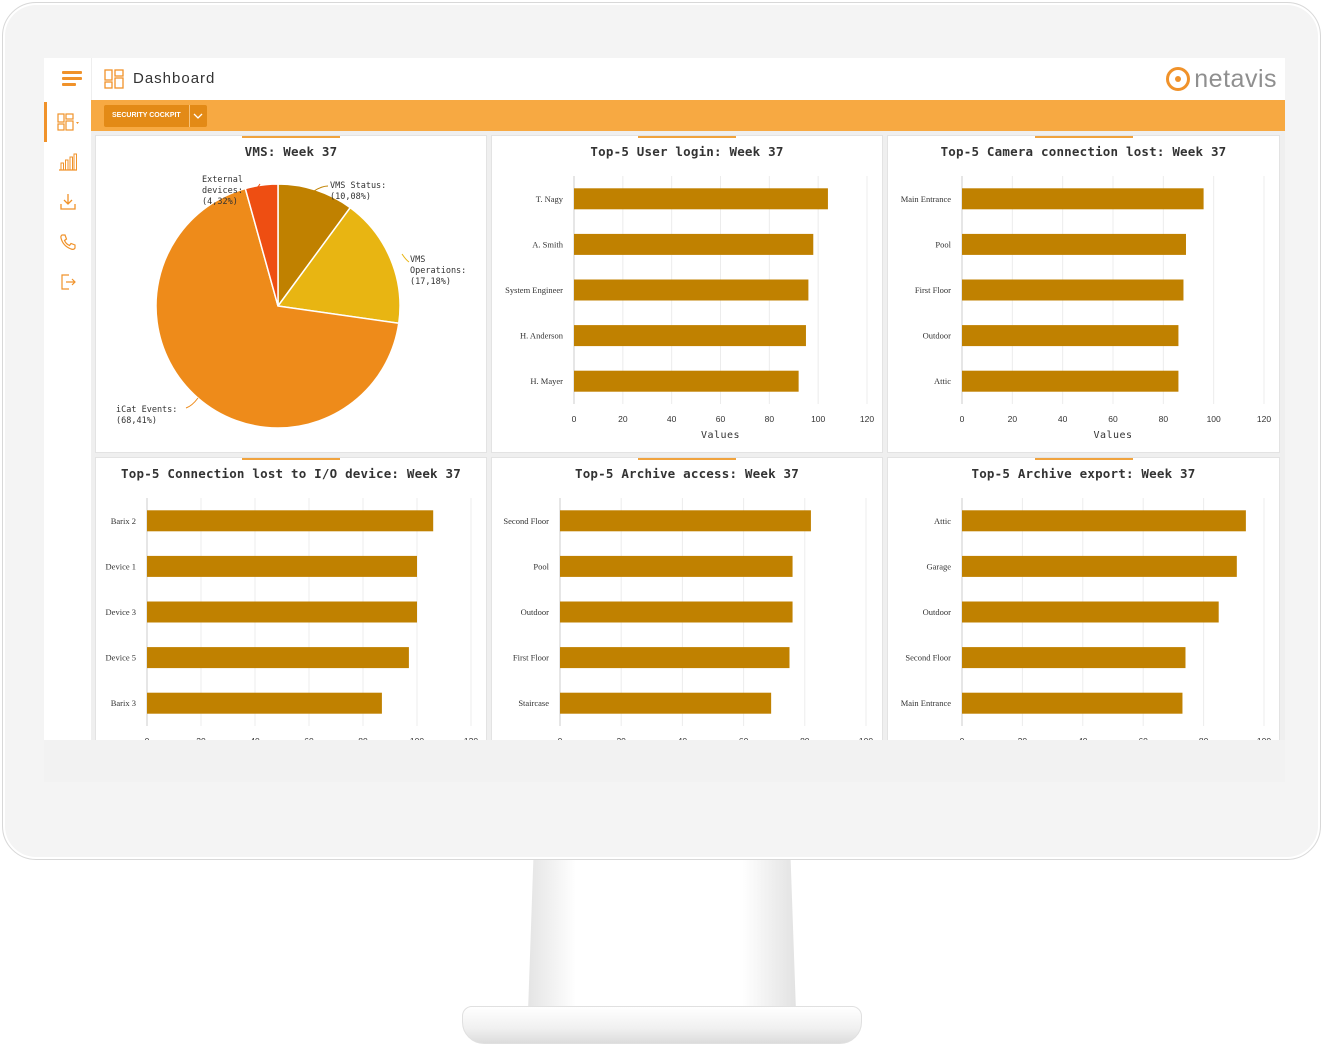 Image resolution: width=1323 pixels, height=1048 pixels. I want to click on y-category-label: A. Smith, so click(547, 244).